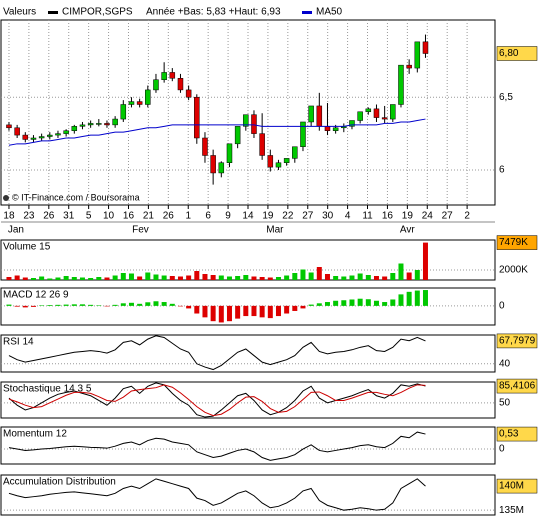 This screenshot has height=520, width=539. What do you see at coordinates (217, 132) in the screenshot?
I see `ma-line` at bounding box center [217, 132].